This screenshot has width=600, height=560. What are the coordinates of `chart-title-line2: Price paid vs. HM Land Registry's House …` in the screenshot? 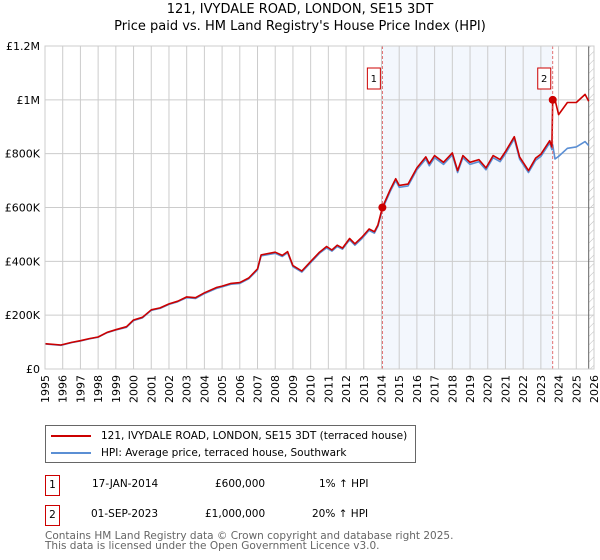 It's located at (300, 26).